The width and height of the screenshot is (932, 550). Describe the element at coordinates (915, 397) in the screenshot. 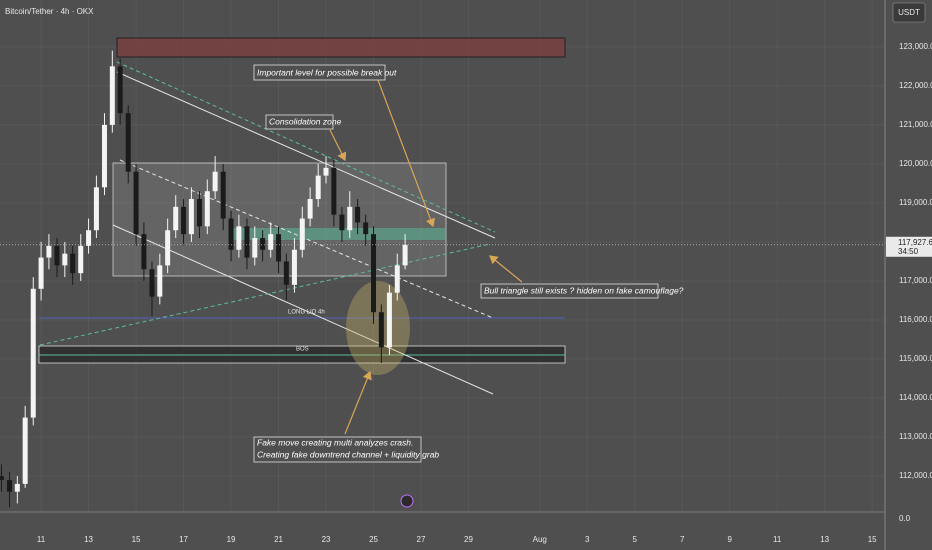

I see `y-tick-label: 114,000.0` at that location.